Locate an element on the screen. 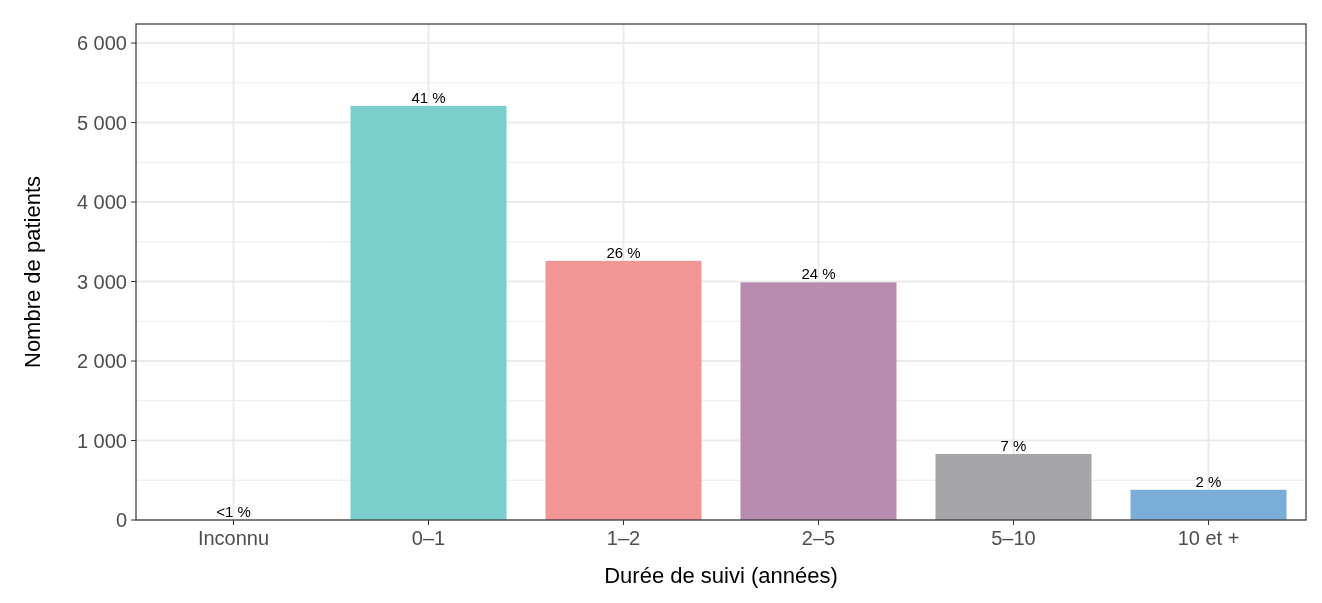 Image resolution: width=1322 pixels, height=603 pixels. y-tick-label: 2 000 is located at coordinates (101, 361).